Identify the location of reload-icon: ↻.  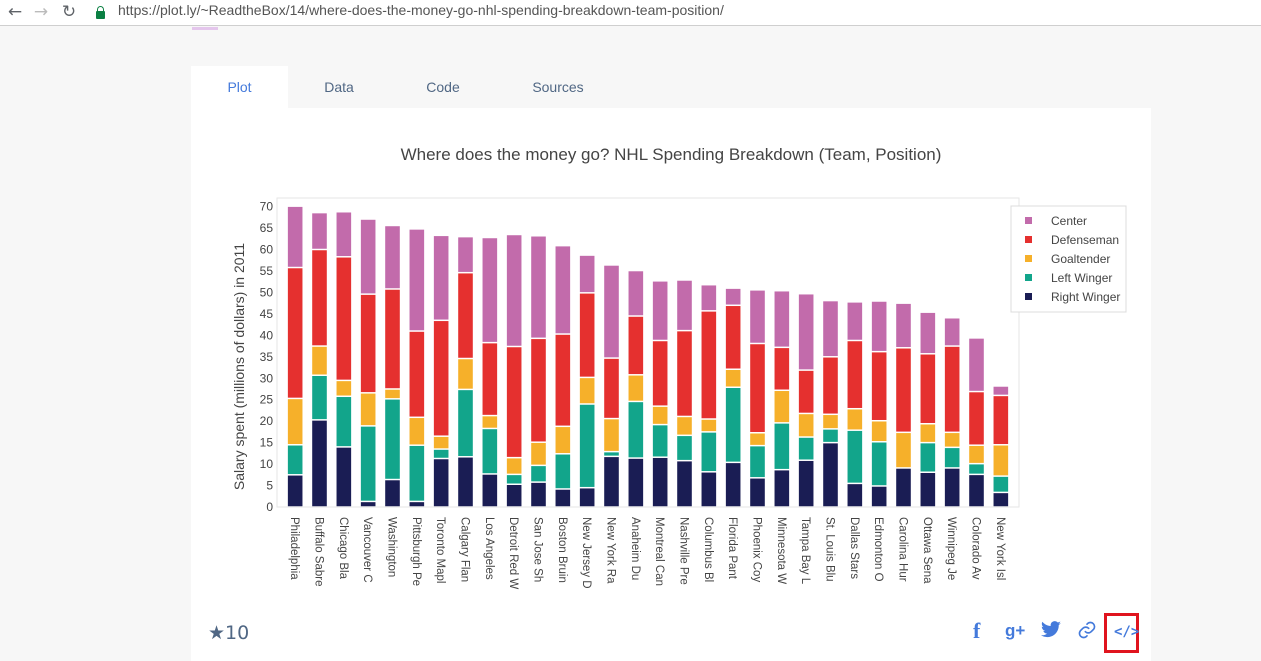
(69, 12).